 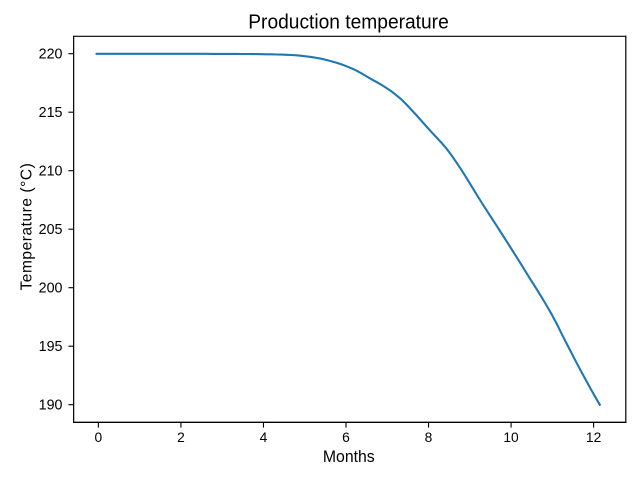 What do you see at coordinates (346, 437) in the screenshot?
I see `svg-text: 6` at bounding box center [346, 437].